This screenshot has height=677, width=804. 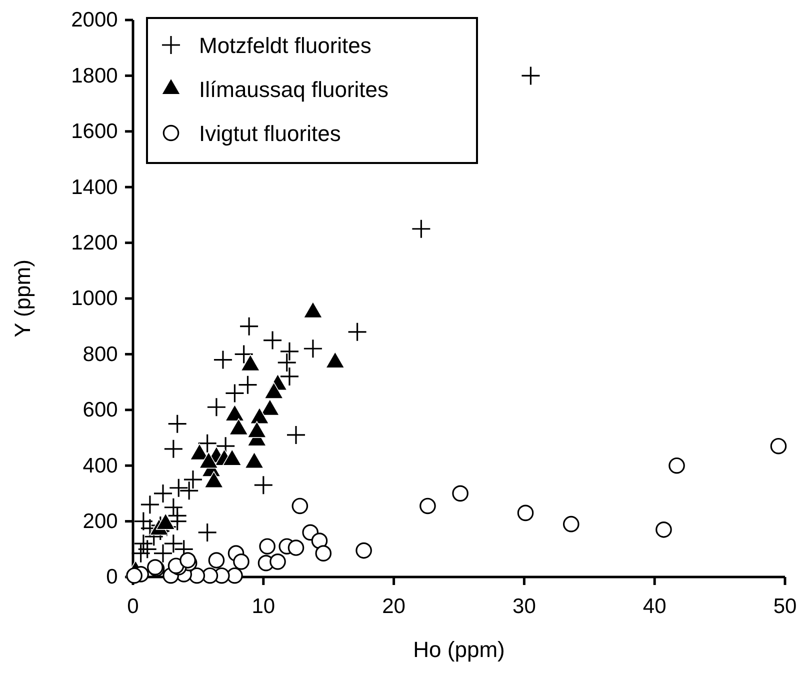 I want to click on legend-label: Ivigtut fluorites, so click(x=270, y=133).